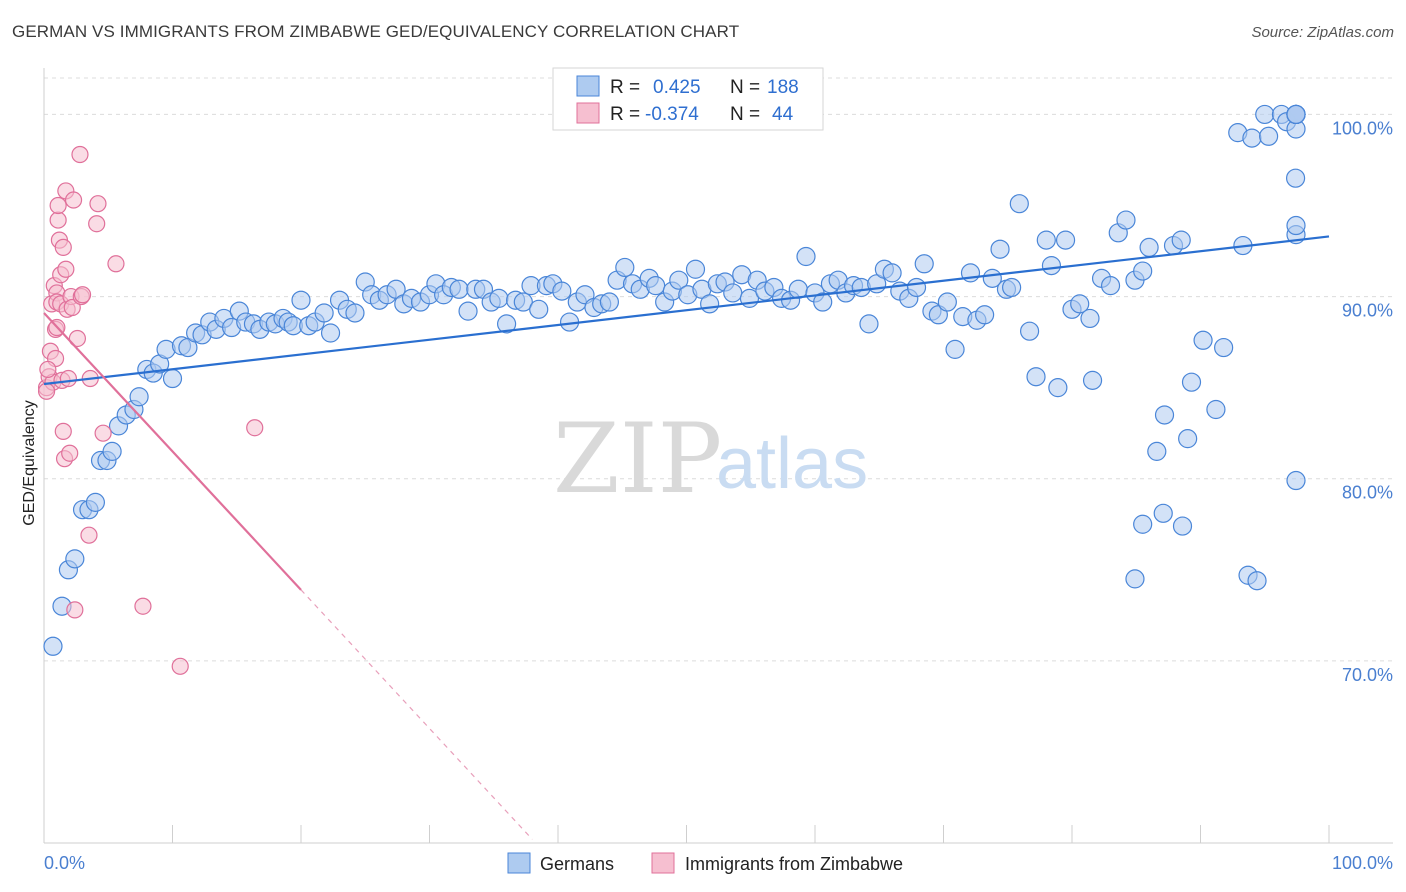 The width and height of the screenshot is (1406, 892). Describe the element at coordinates (588, 113) in the screenshot. I see `legend-swatch-zimbabwe` at that location.